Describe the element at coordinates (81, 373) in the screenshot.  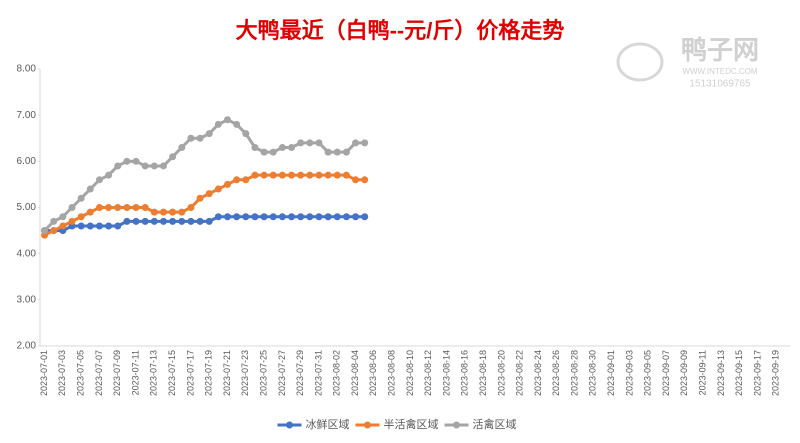
I see `x-tick-label: 2023-07-05` at that location.